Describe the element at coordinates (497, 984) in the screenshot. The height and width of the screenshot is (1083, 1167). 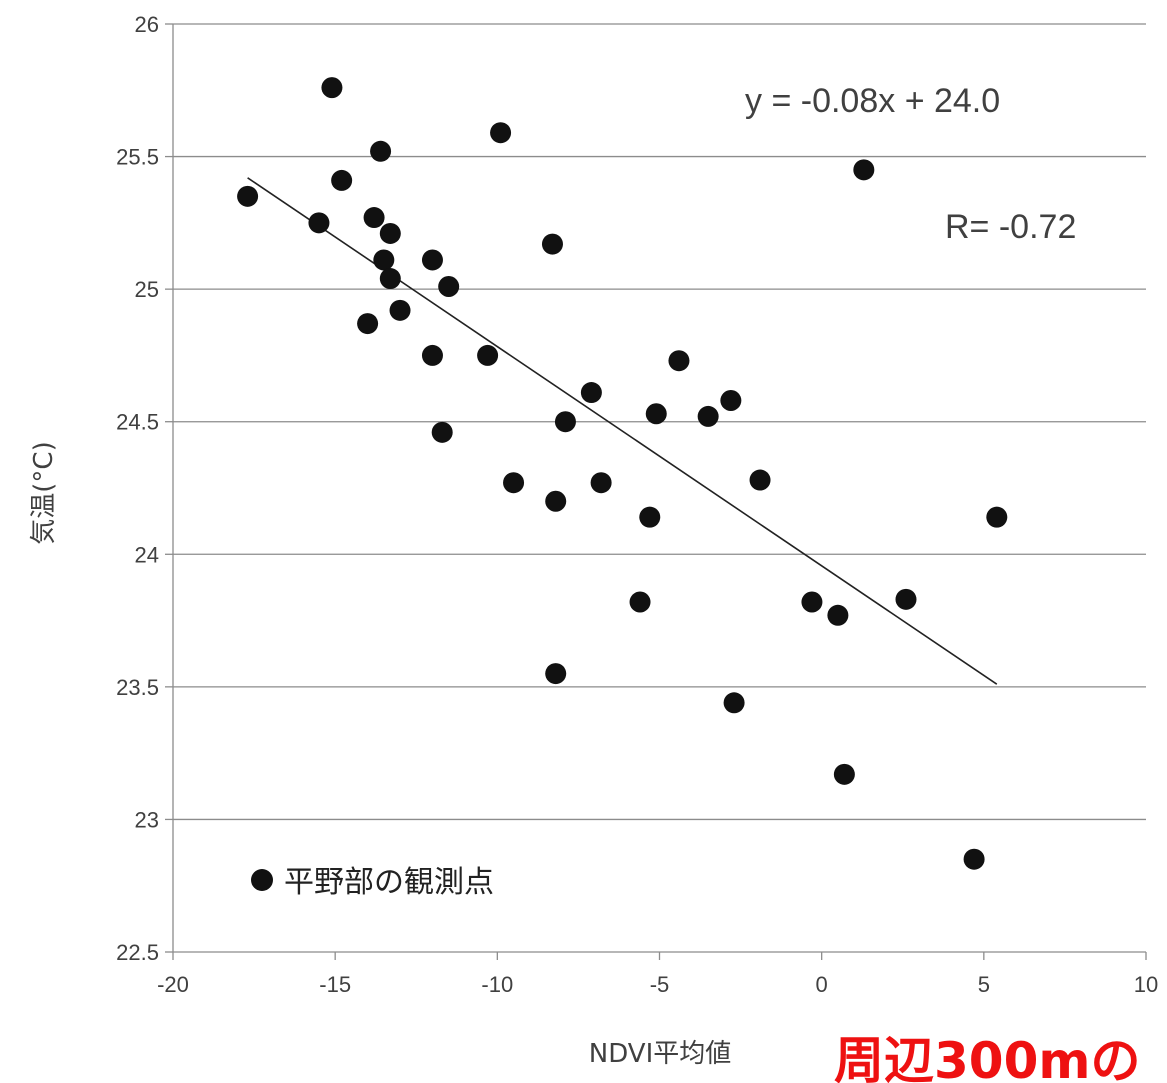
I see `x-tick-label: -10` at that location.